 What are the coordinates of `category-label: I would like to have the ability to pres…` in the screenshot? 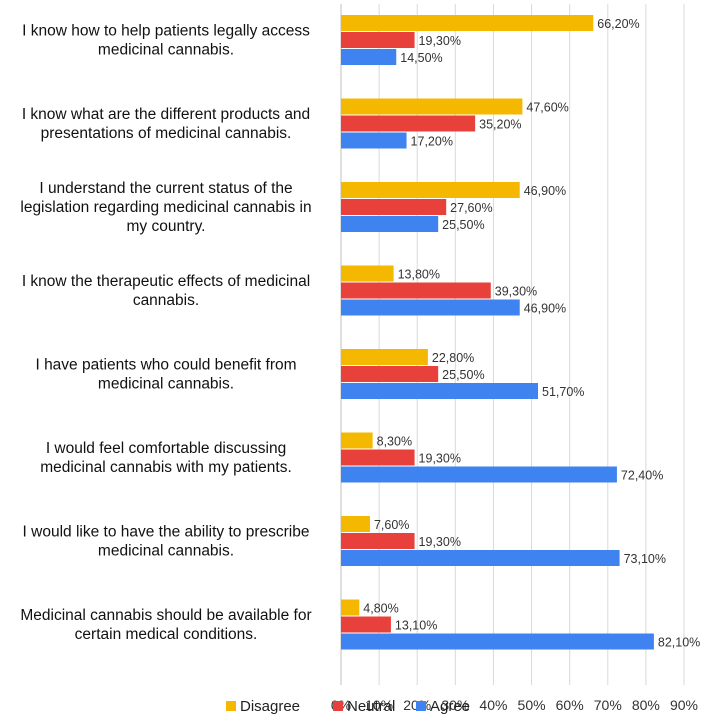 It's located at (166, 542).